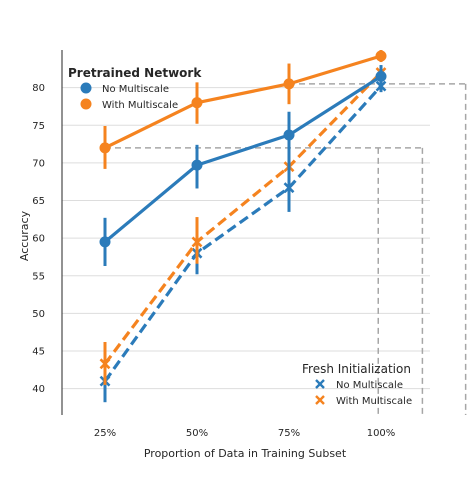 The height and width of the screenshot is (480, 475). What do you see at coordinates (289, 433) in the screenshot?
I see `x-tick-label: 75%` at bounding box center [289, 433].